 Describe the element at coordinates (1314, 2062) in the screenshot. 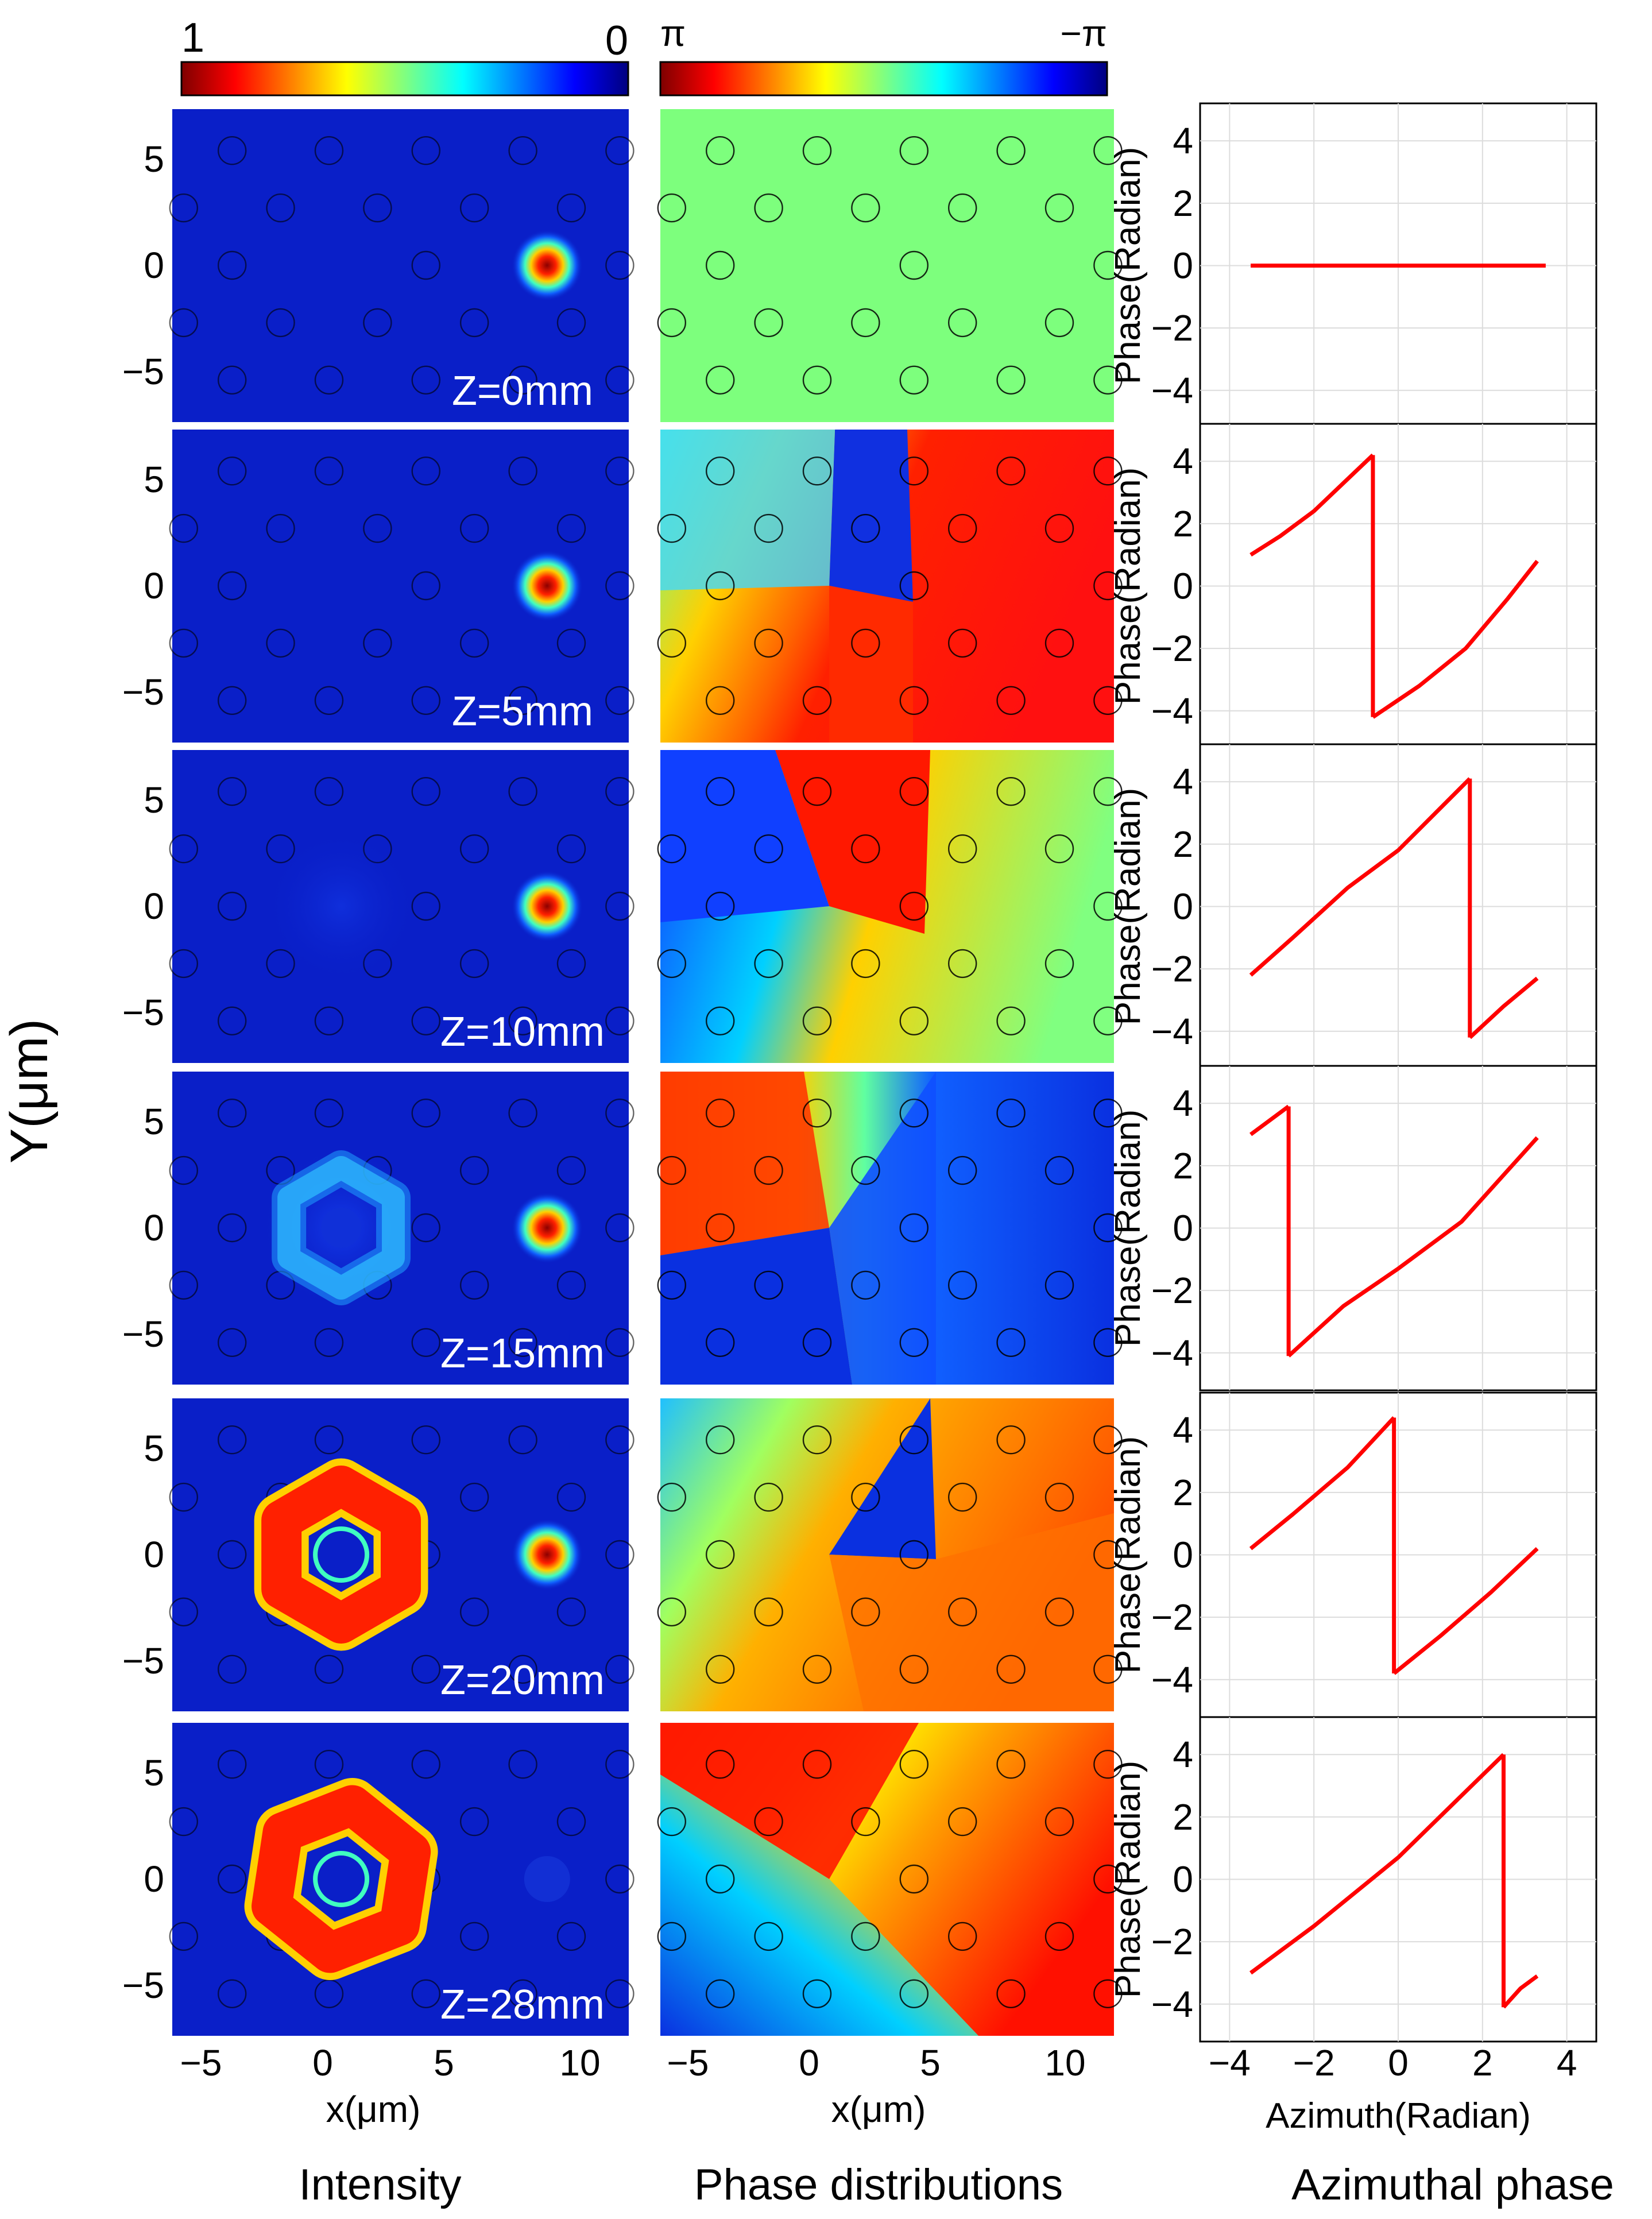

I see `plot-x-tick: −2` at that location.